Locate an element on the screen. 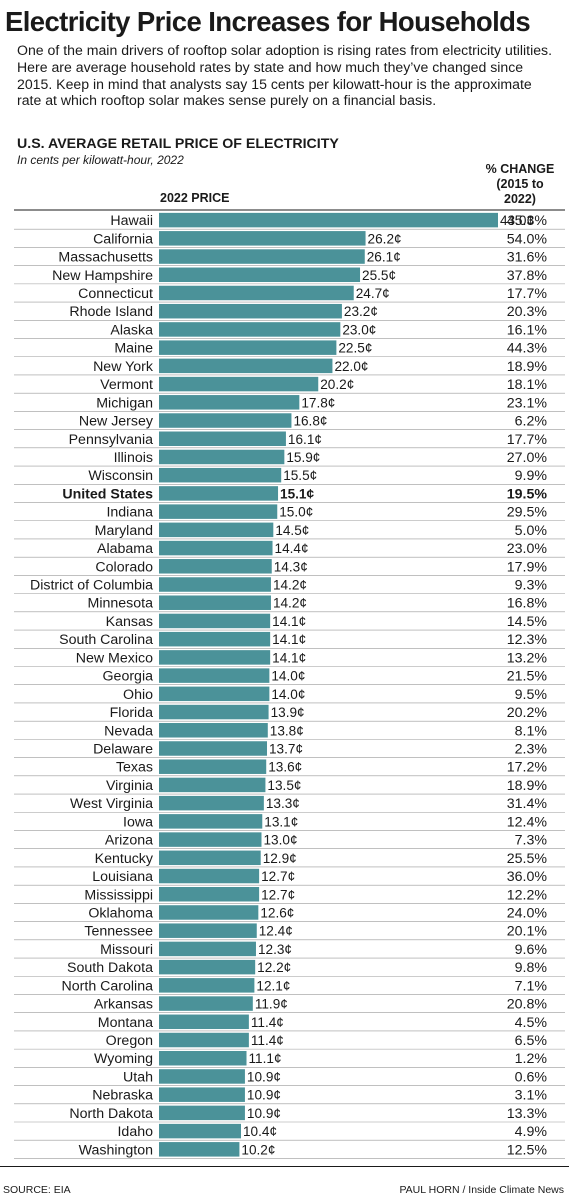 The height and width of the screenshot is (1200, 569). percent-change-value: 17.2% is located at coordinates (527, 768).